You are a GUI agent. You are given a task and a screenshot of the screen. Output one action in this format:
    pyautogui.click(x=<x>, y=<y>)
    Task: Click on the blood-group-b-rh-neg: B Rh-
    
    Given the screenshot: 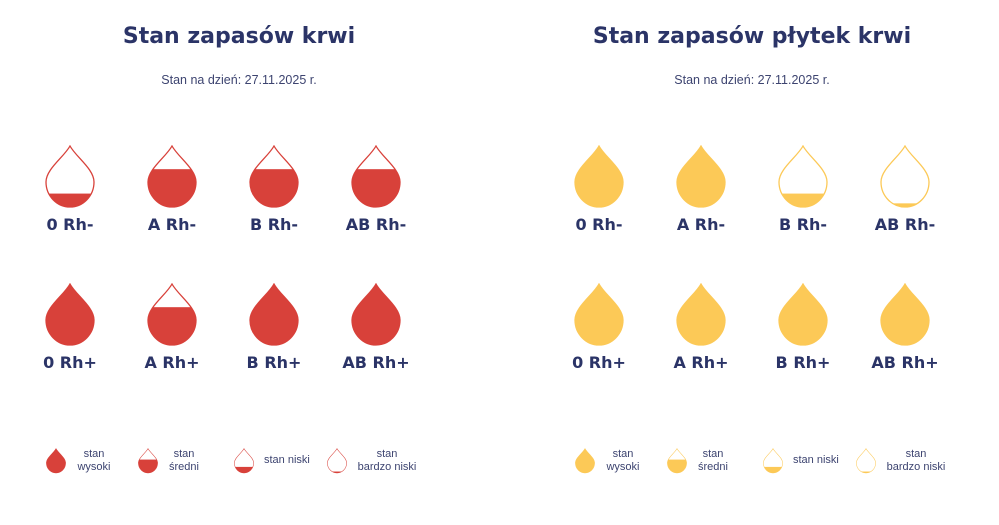 What is the action you would take?
    pyautogui.click(x=274, y=189)
    